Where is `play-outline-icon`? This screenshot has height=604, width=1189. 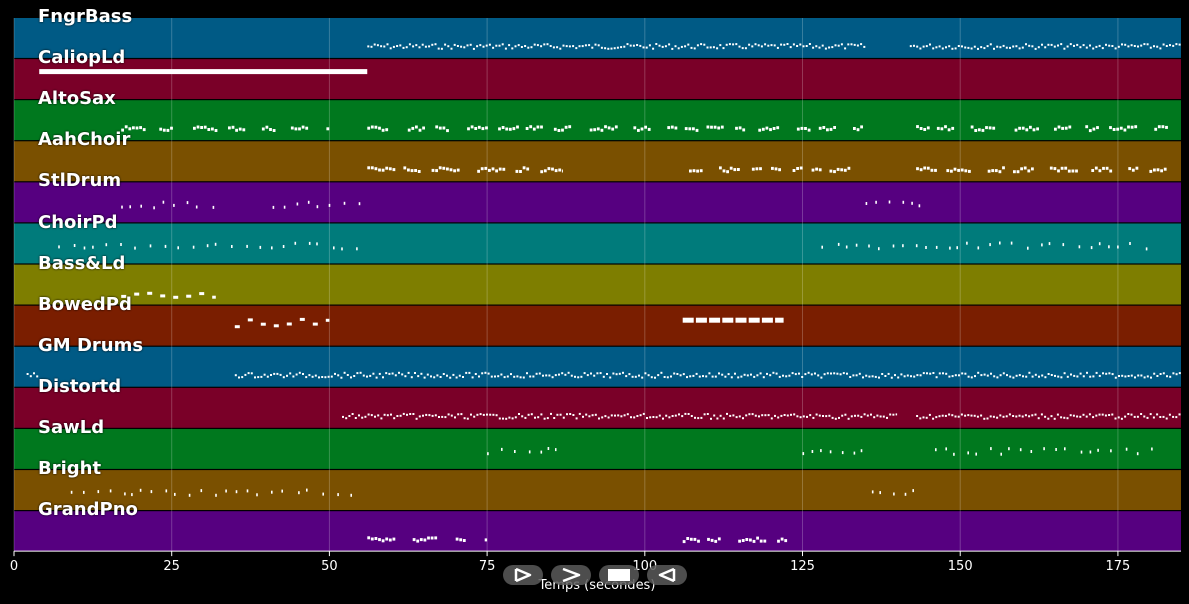 play-outline-icon is located at coordinates (523, 575).